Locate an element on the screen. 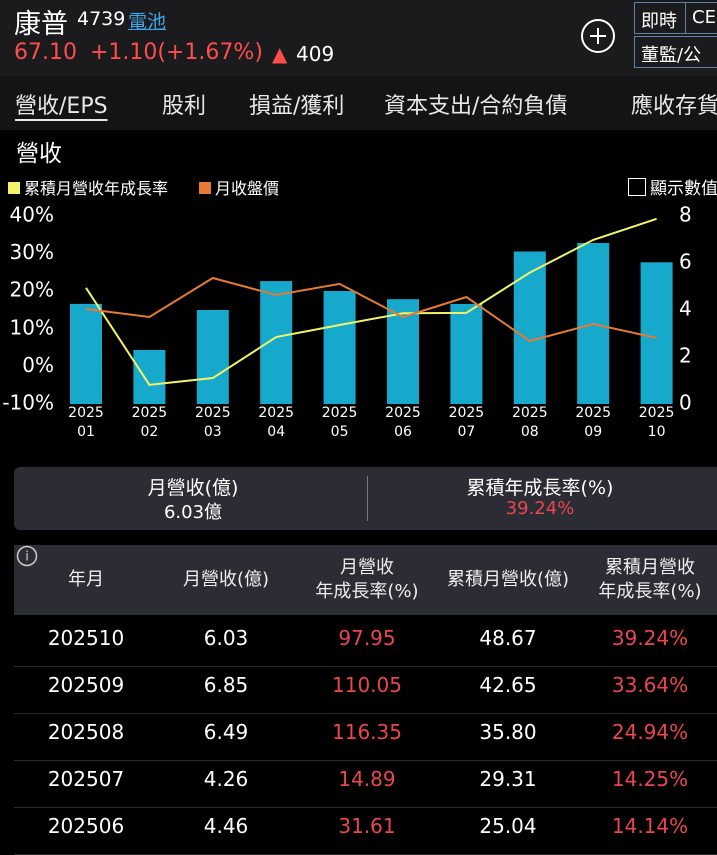  legend-label: 累積月營收年成長率 is located at coordinates (96, 188).